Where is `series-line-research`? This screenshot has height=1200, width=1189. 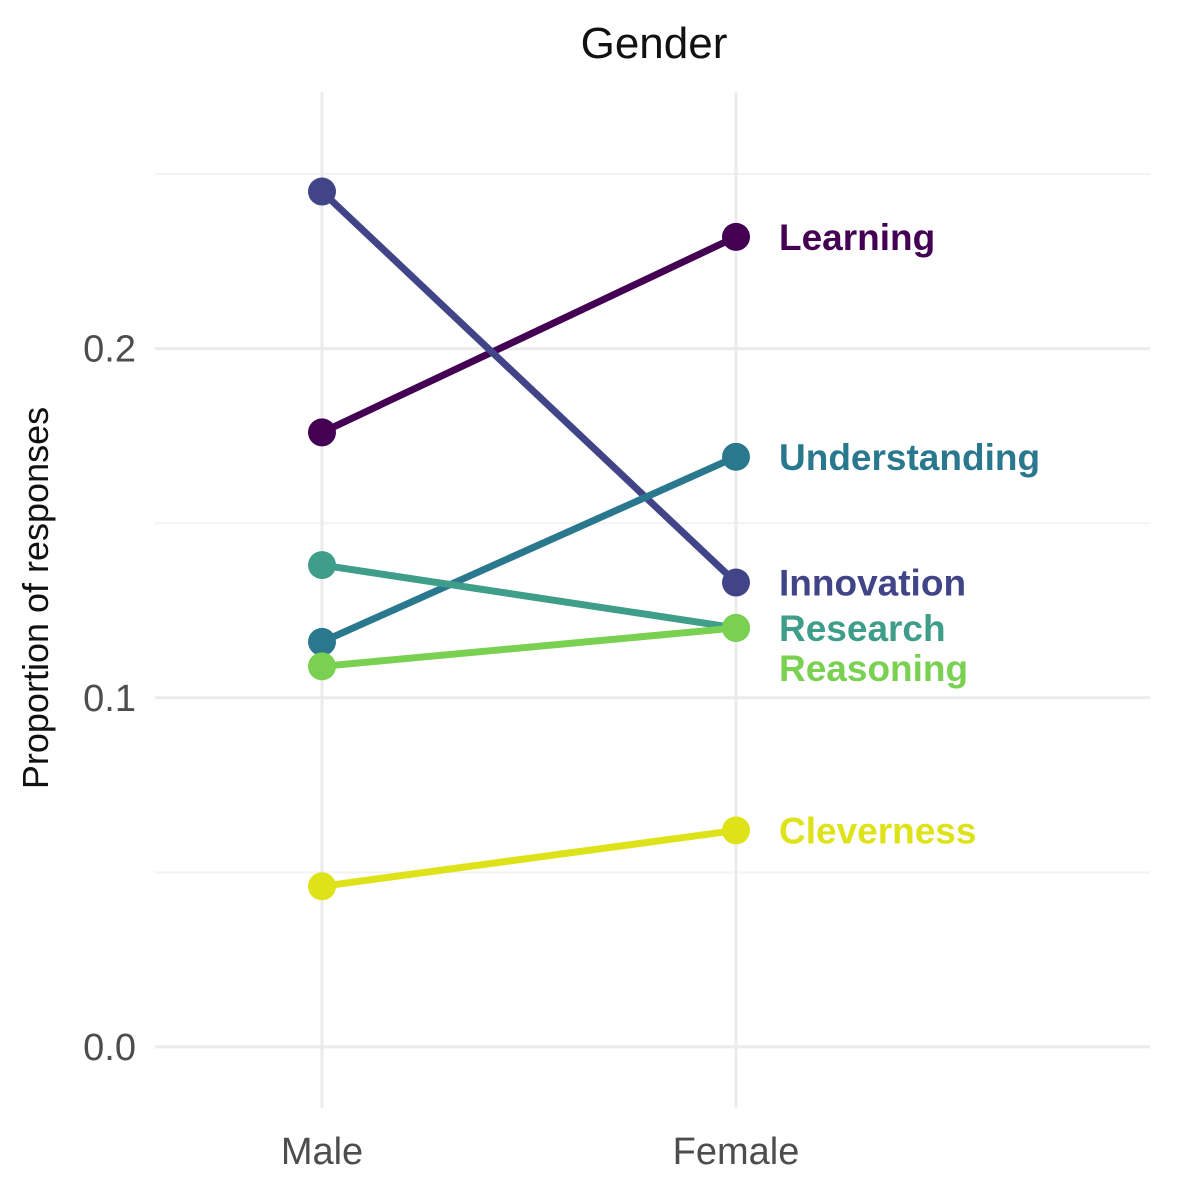 series-line-research is located at coordinates (529, 596).